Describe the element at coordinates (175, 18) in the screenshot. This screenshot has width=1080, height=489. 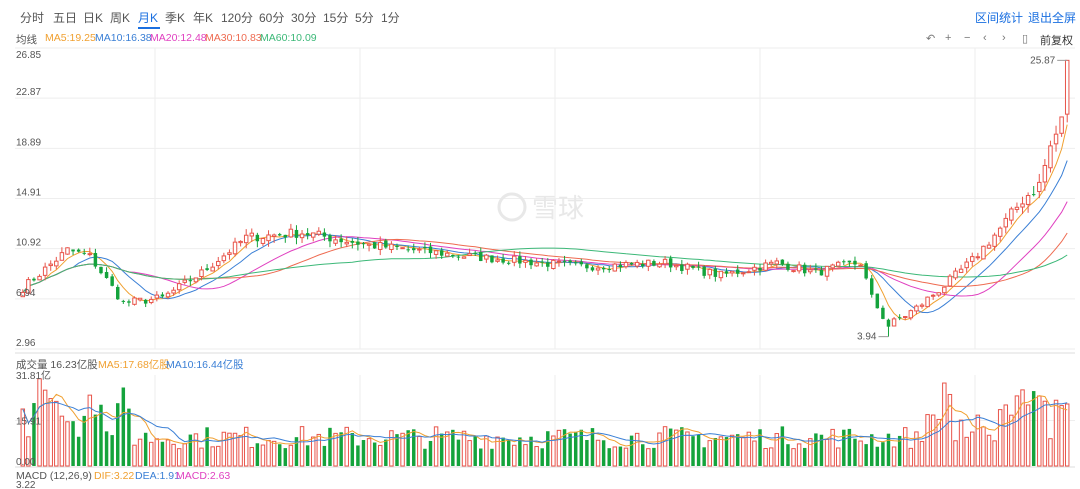
I see `tab-jik: 季K` at that location.